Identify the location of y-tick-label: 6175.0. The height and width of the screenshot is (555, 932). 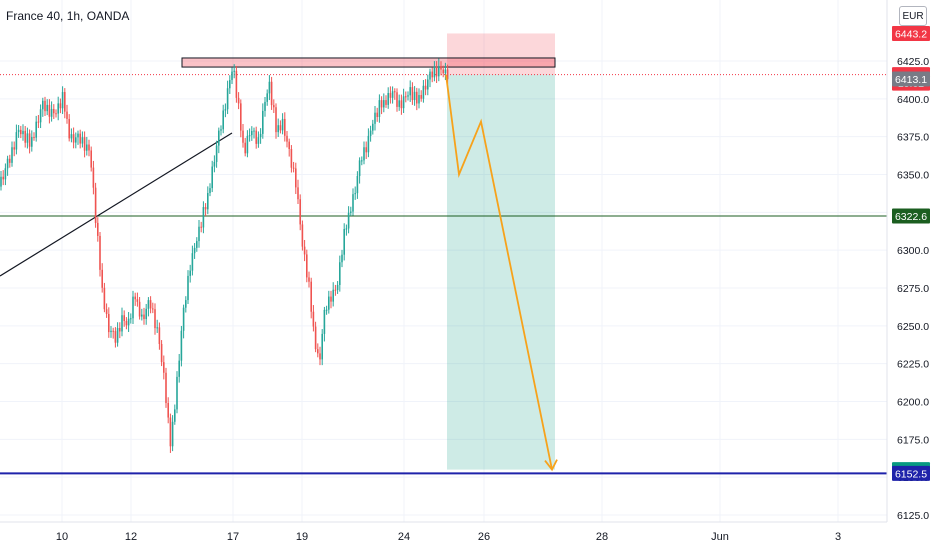
(913, 440).